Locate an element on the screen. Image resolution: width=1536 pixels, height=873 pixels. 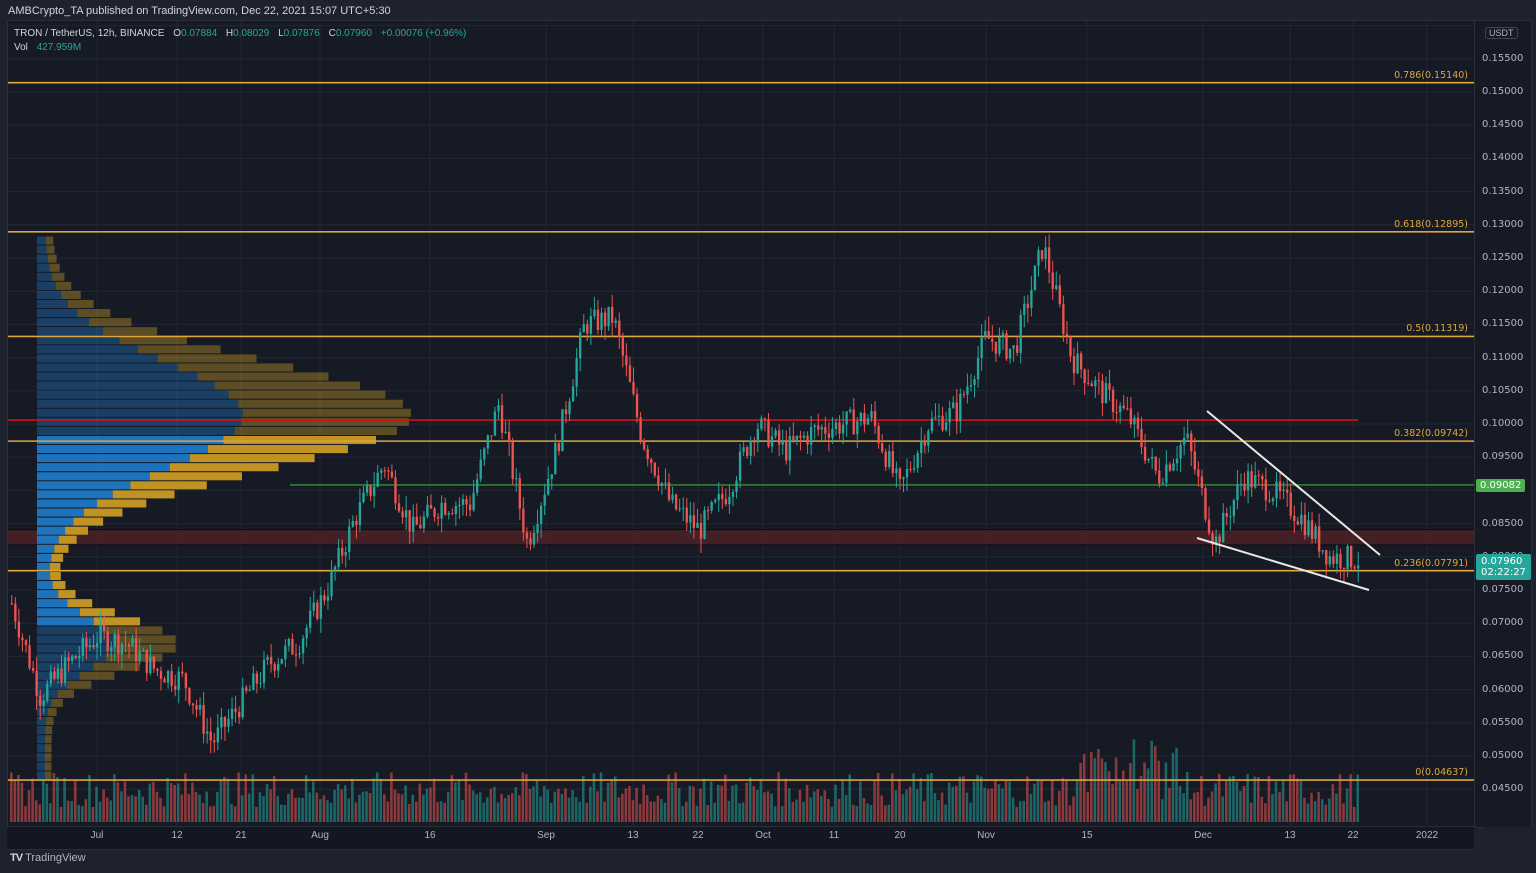
volume-value: 427.959M is located at coordinates (59, 47).